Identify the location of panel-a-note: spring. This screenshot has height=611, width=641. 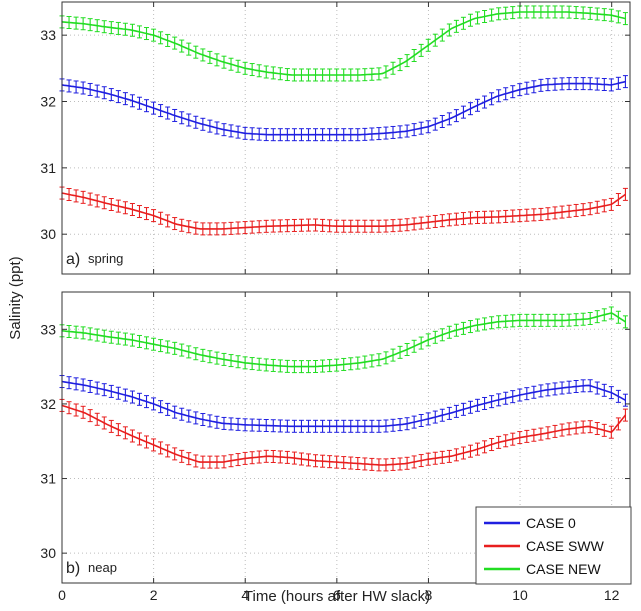
(105, 258).